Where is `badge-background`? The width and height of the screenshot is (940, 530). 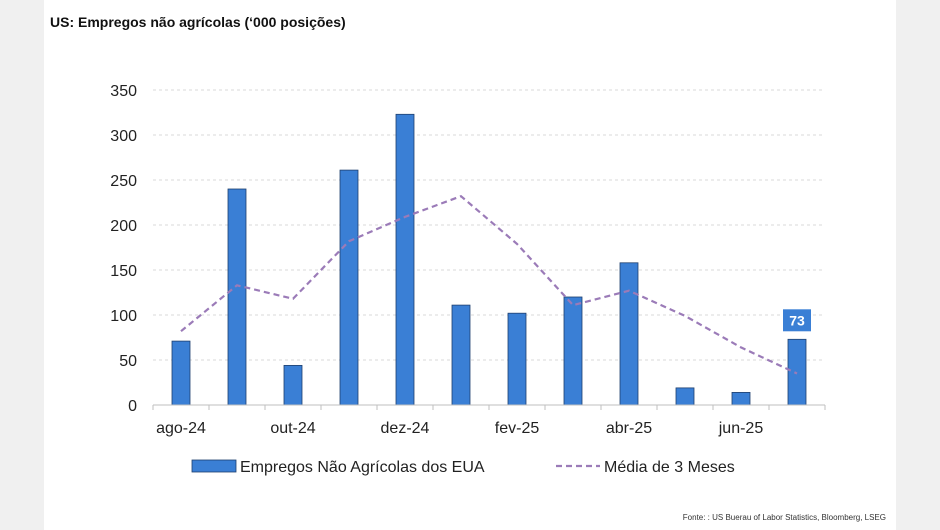
badge-background is located at coordinates (797, 320).